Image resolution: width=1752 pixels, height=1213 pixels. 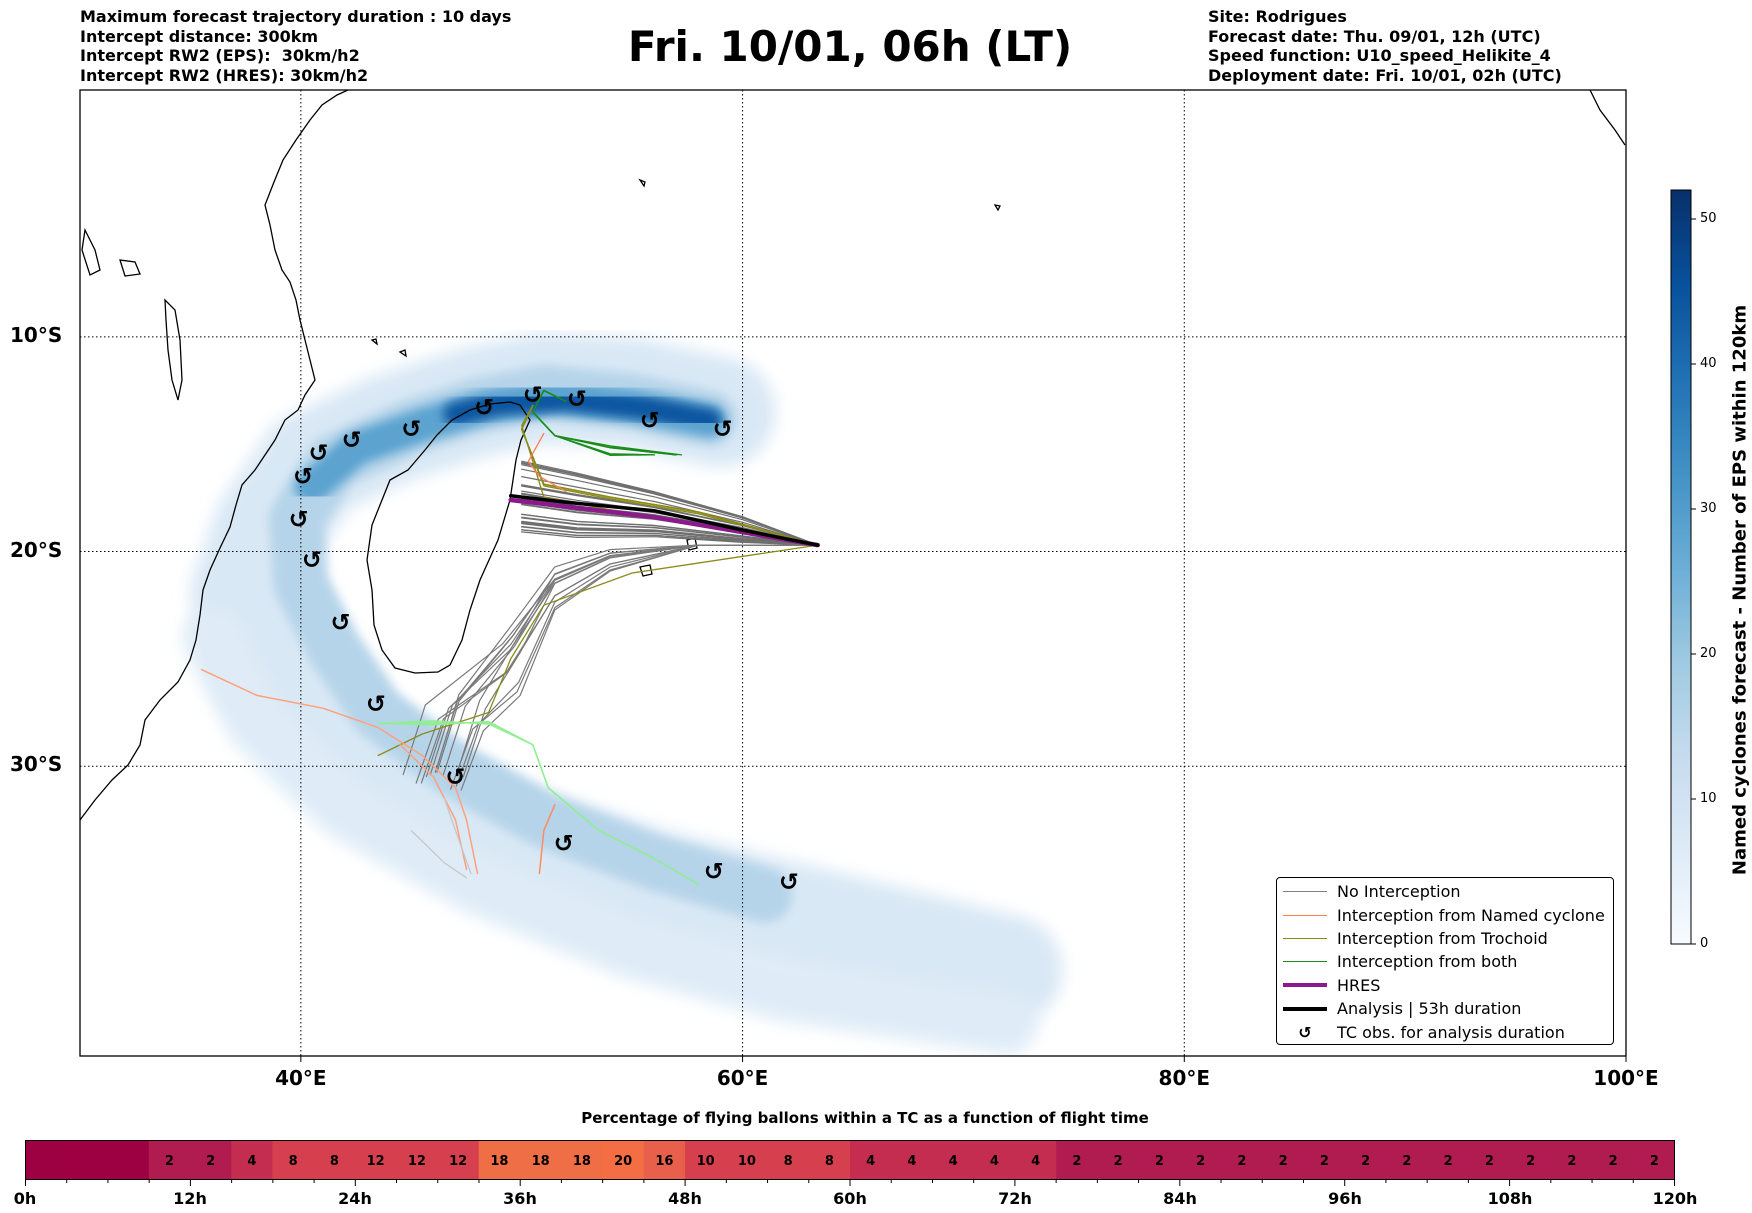 I want to click on legend-label: Interception from both, so click(x=1427, y=962).